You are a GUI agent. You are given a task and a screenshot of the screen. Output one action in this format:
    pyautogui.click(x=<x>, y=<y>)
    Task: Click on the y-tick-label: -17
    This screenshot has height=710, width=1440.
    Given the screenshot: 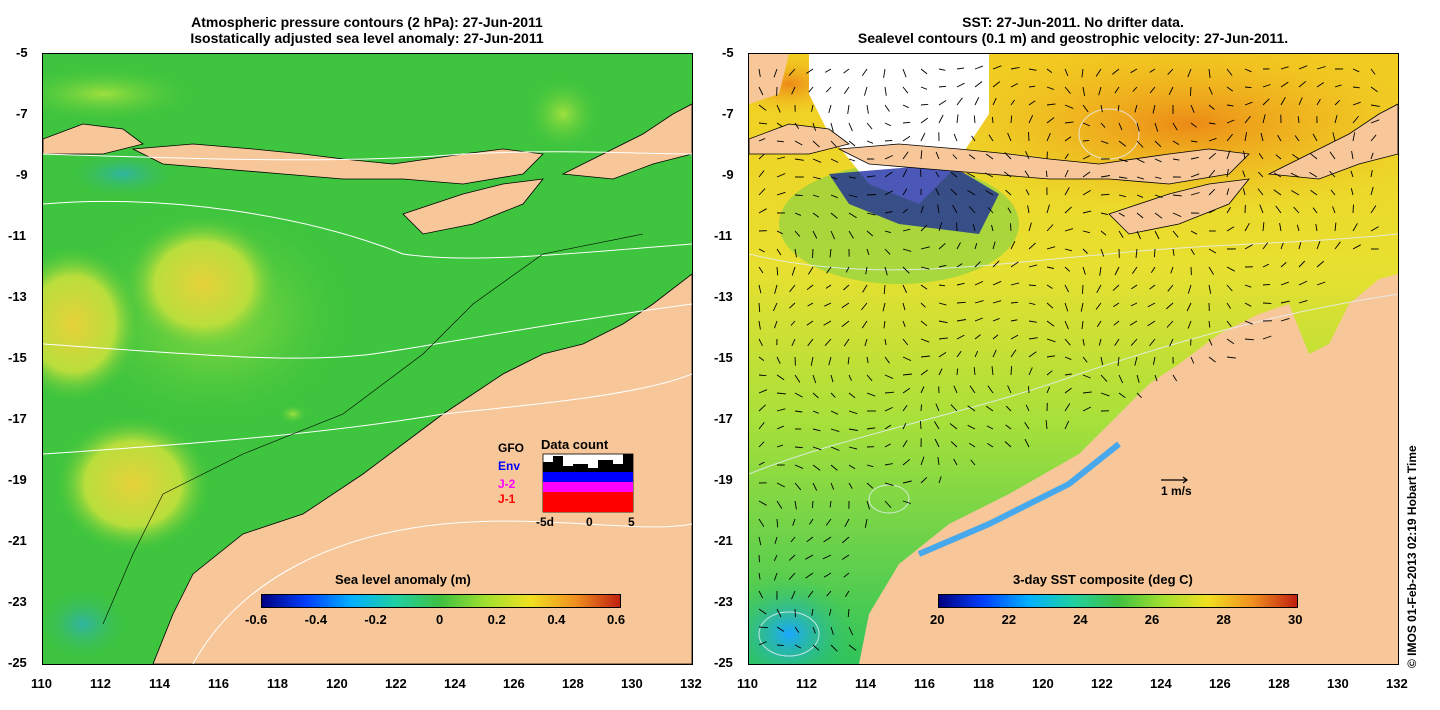 What is the action you would take?
    pyautogui.click(x=17, y=418)
    